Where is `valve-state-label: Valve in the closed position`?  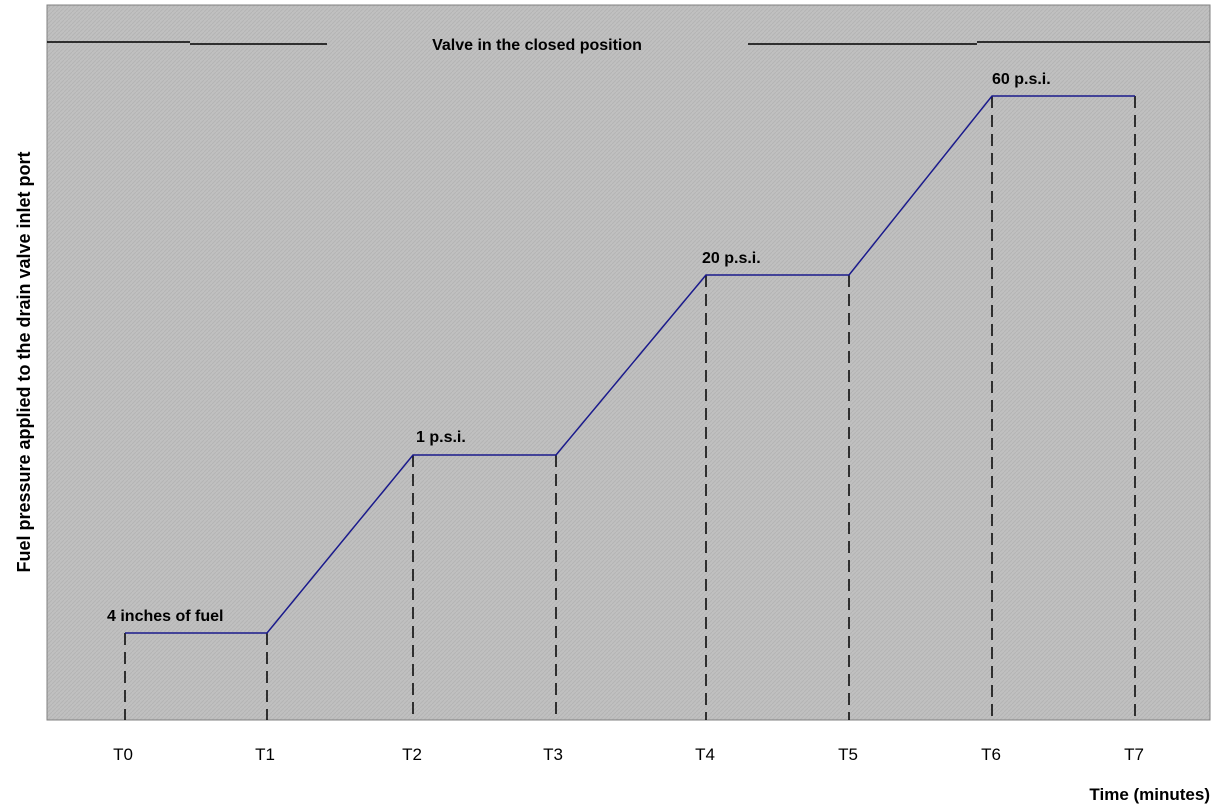 valve-state-label: Valve in the closed position is located at coordinates (537, 45).